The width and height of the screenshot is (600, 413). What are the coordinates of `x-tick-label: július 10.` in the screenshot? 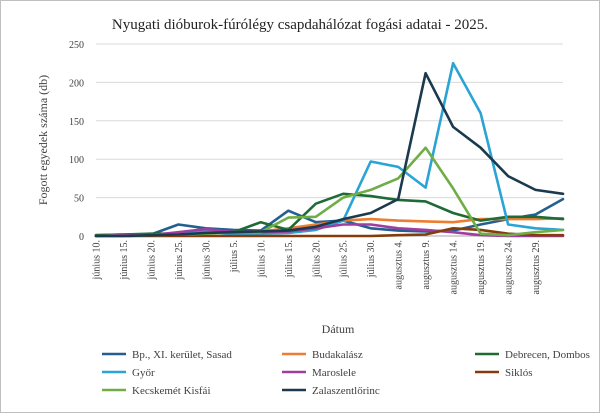 It's located at (261, 259).